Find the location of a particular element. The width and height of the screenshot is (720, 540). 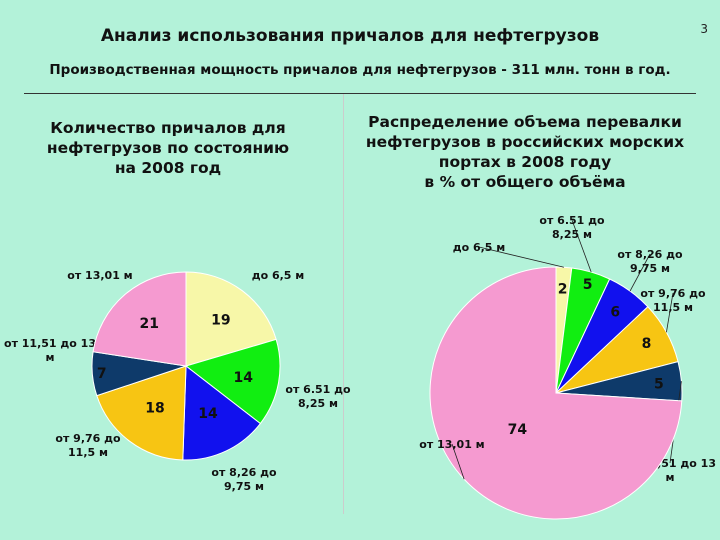

pie1-category-label-1: до 6,5 м is located at coordinates (278, 275).